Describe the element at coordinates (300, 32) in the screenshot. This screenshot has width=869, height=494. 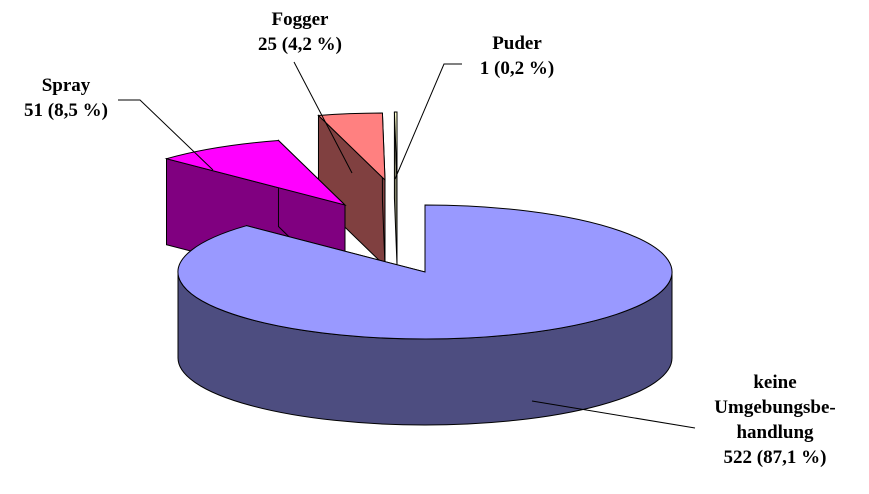
I see `slice-label-fogger: Fogger 25 (4,2 %)` at that location.